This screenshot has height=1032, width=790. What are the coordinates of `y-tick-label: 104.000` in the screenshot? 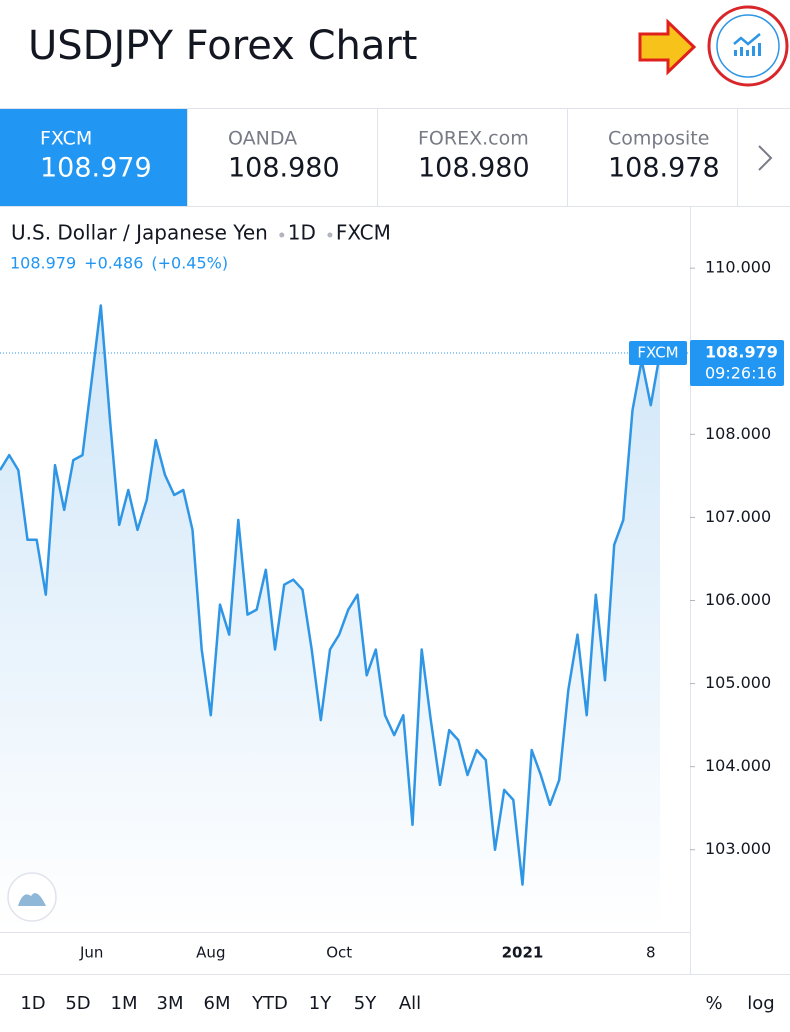 It's located at (738, 765).